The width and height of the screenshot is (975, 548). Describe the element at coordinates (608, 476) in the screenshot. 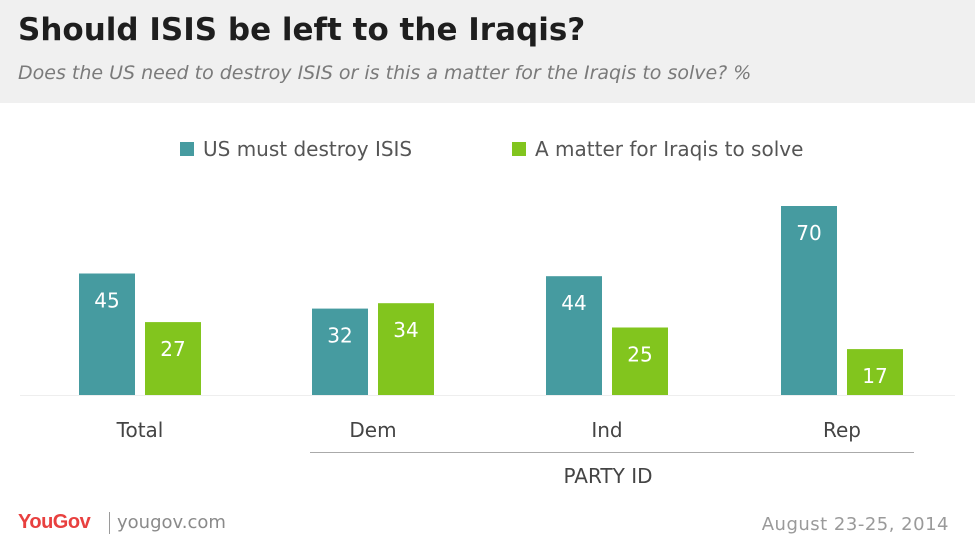

I see `group-label: PARTY ID` at that location.